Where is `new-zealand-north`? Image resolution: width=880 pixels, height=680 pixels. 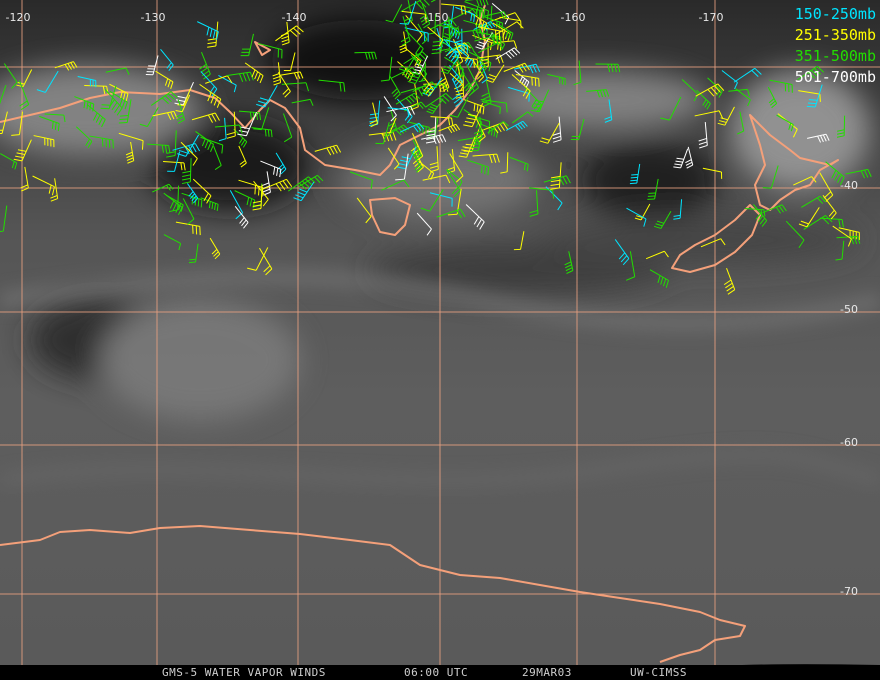
new-zealand-north is located at coordinates (794, 162).